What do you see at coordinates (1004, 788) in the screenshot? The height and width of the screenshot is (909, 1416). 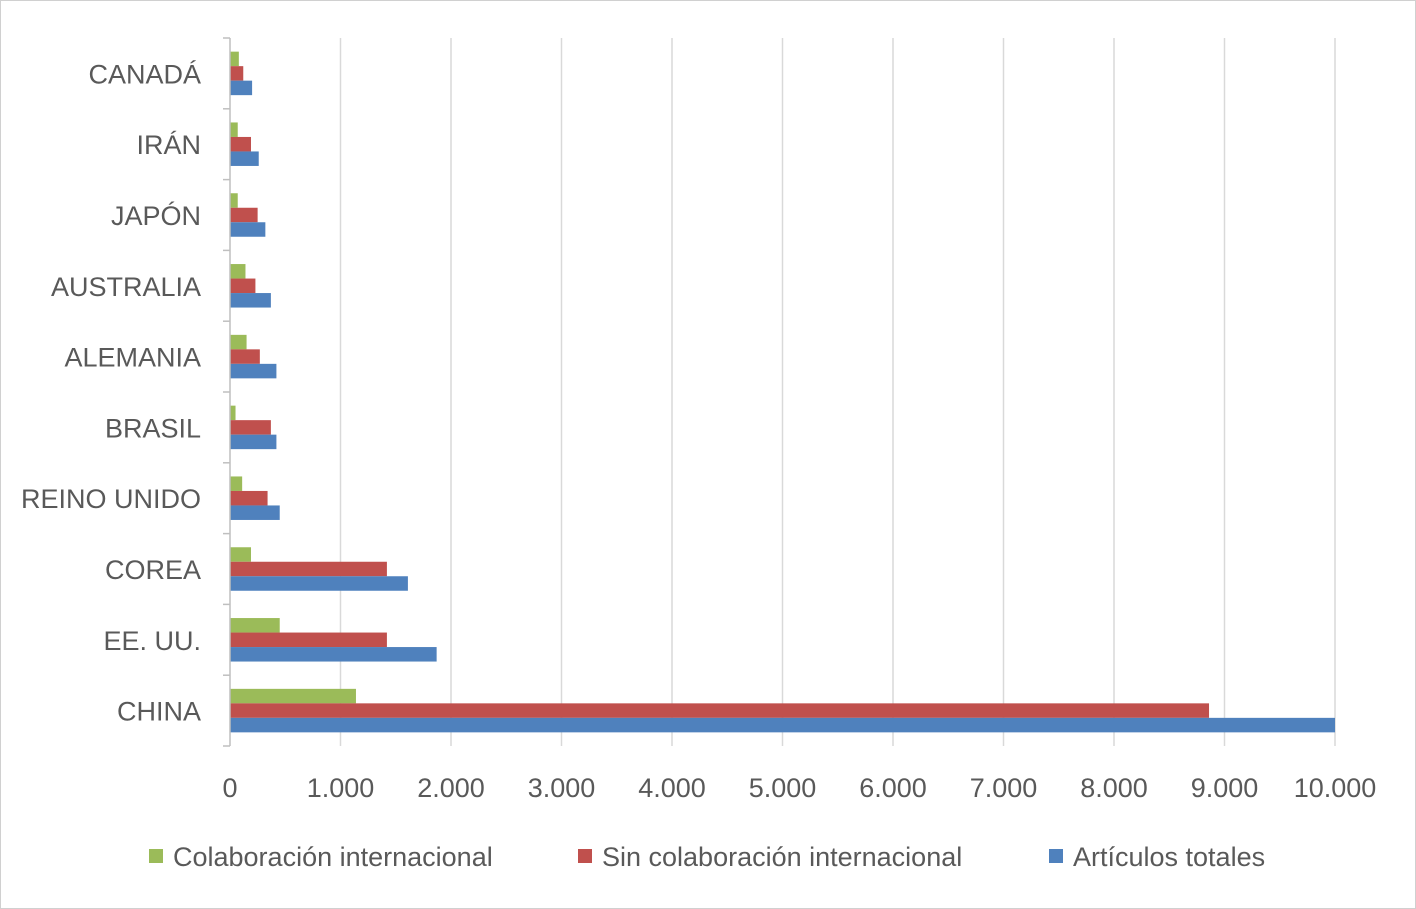 I see `x-tick-label: 7.000` at bounding box center [1004, 788].